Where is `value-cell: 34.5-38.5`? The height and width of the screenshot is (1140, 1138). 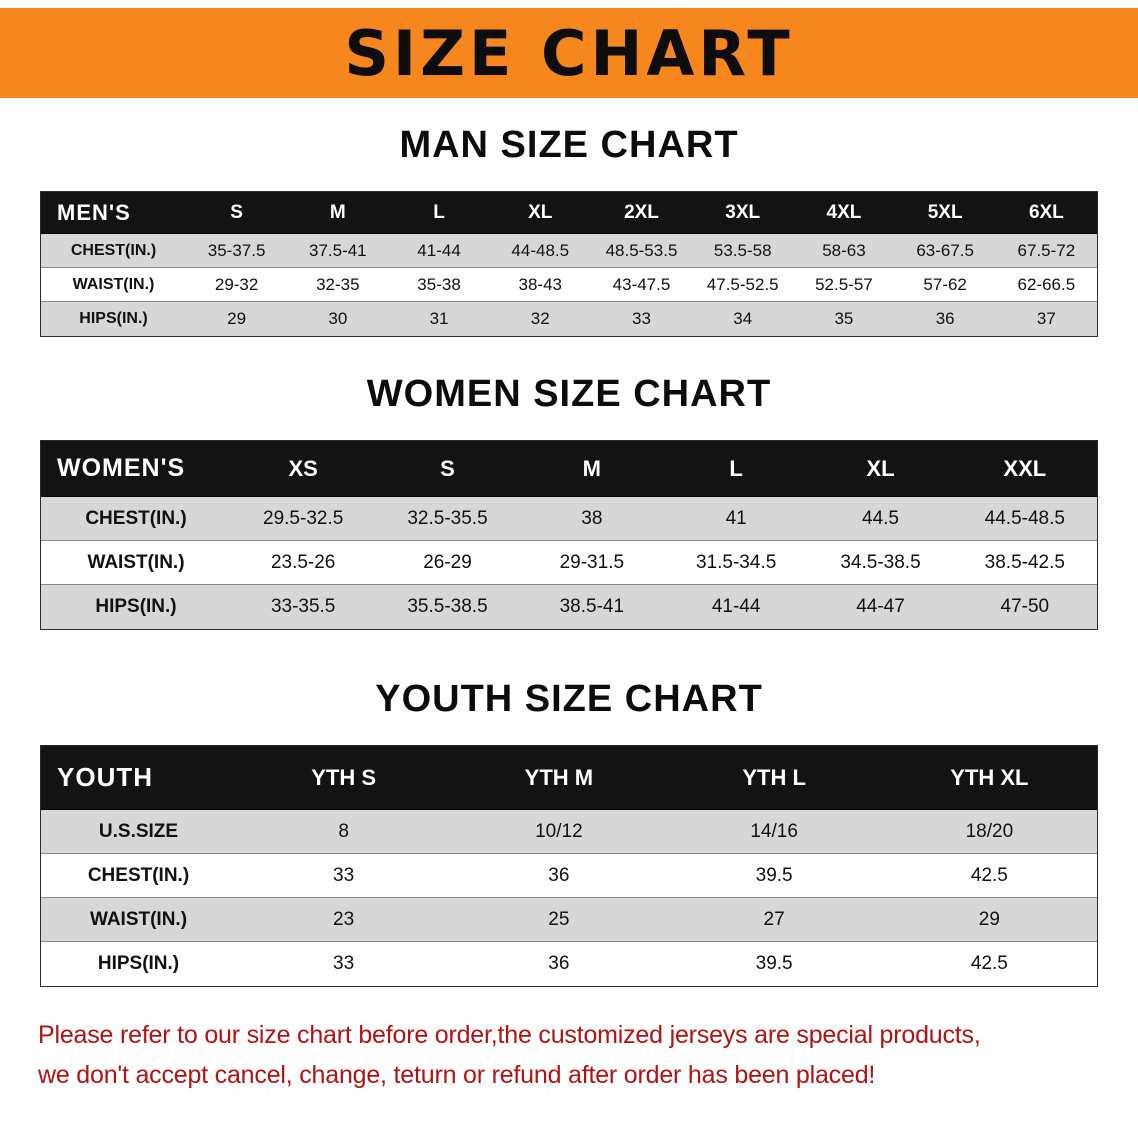 value-cell: 34.5-38.5 is located at coordinates (880, 562).